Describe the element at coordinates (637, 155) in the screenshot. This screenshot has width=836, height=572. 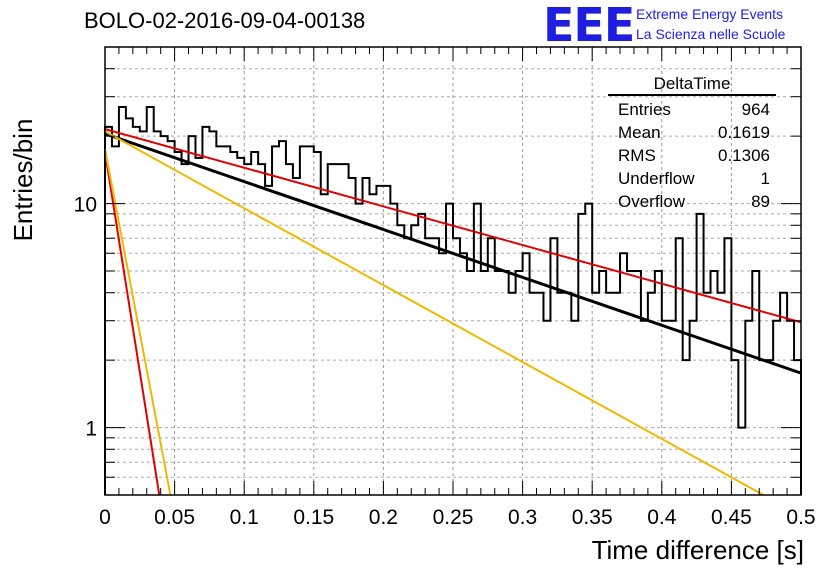
I see `stats-label: RMS` at that location.